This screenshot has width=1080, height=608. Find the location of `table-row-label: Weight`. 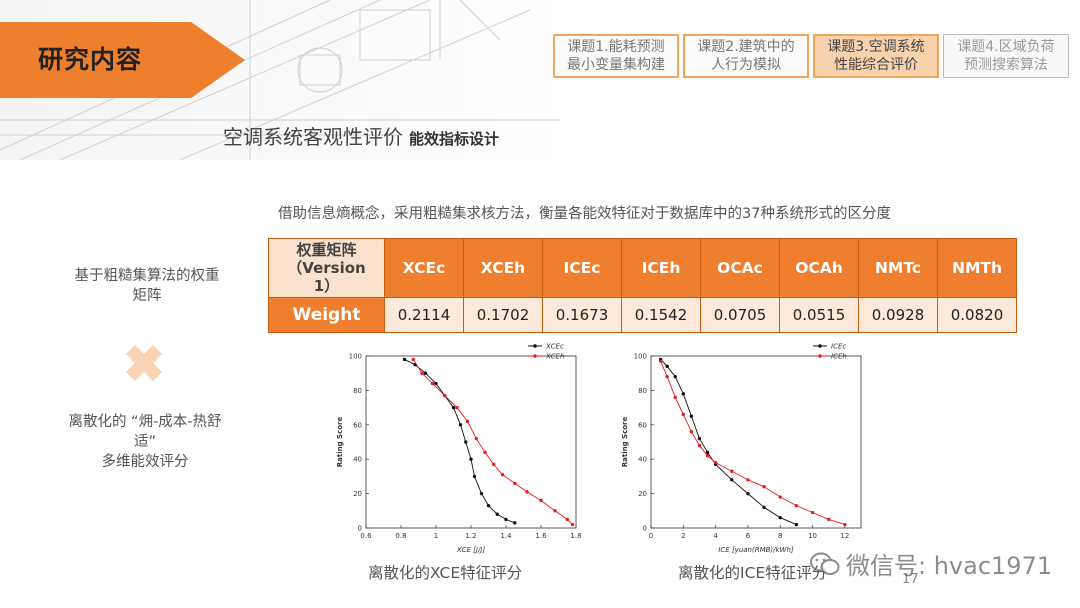

table-row-label: Weight is located at coordinates (326, 315).